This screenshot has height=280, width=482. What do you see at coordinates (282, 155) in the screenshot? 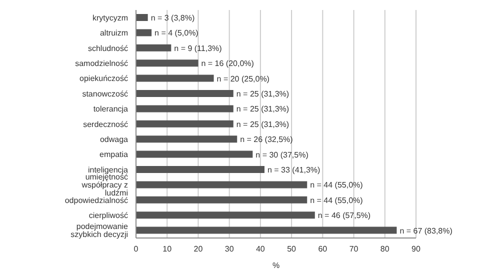
I see `data-label: n = 30 (37,5%)` at bounding box center [282, 155].